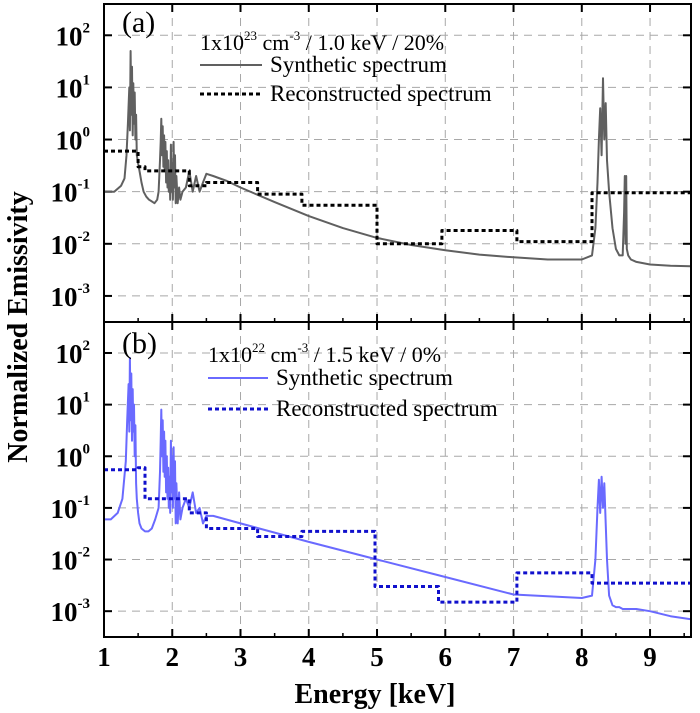 The image size is (700, 713). I want to click on x-tick-label: 1, so click(104, 657).